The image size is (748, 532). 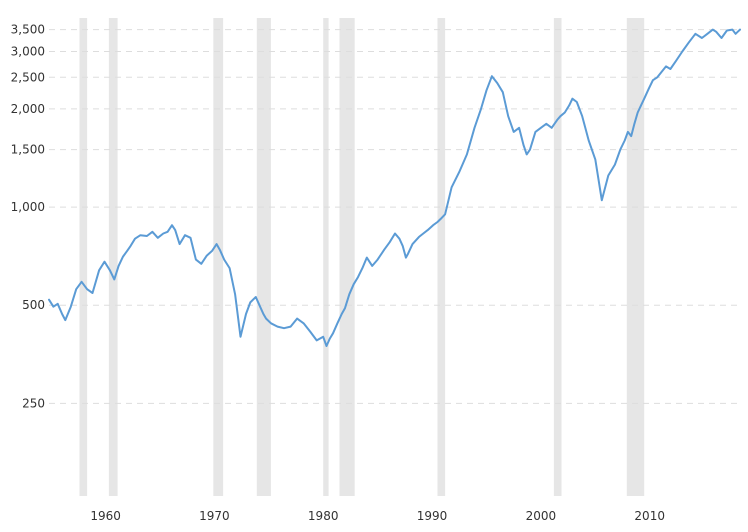 I want to click on y-tick-label: 3,000, so click(x=28, y=52).